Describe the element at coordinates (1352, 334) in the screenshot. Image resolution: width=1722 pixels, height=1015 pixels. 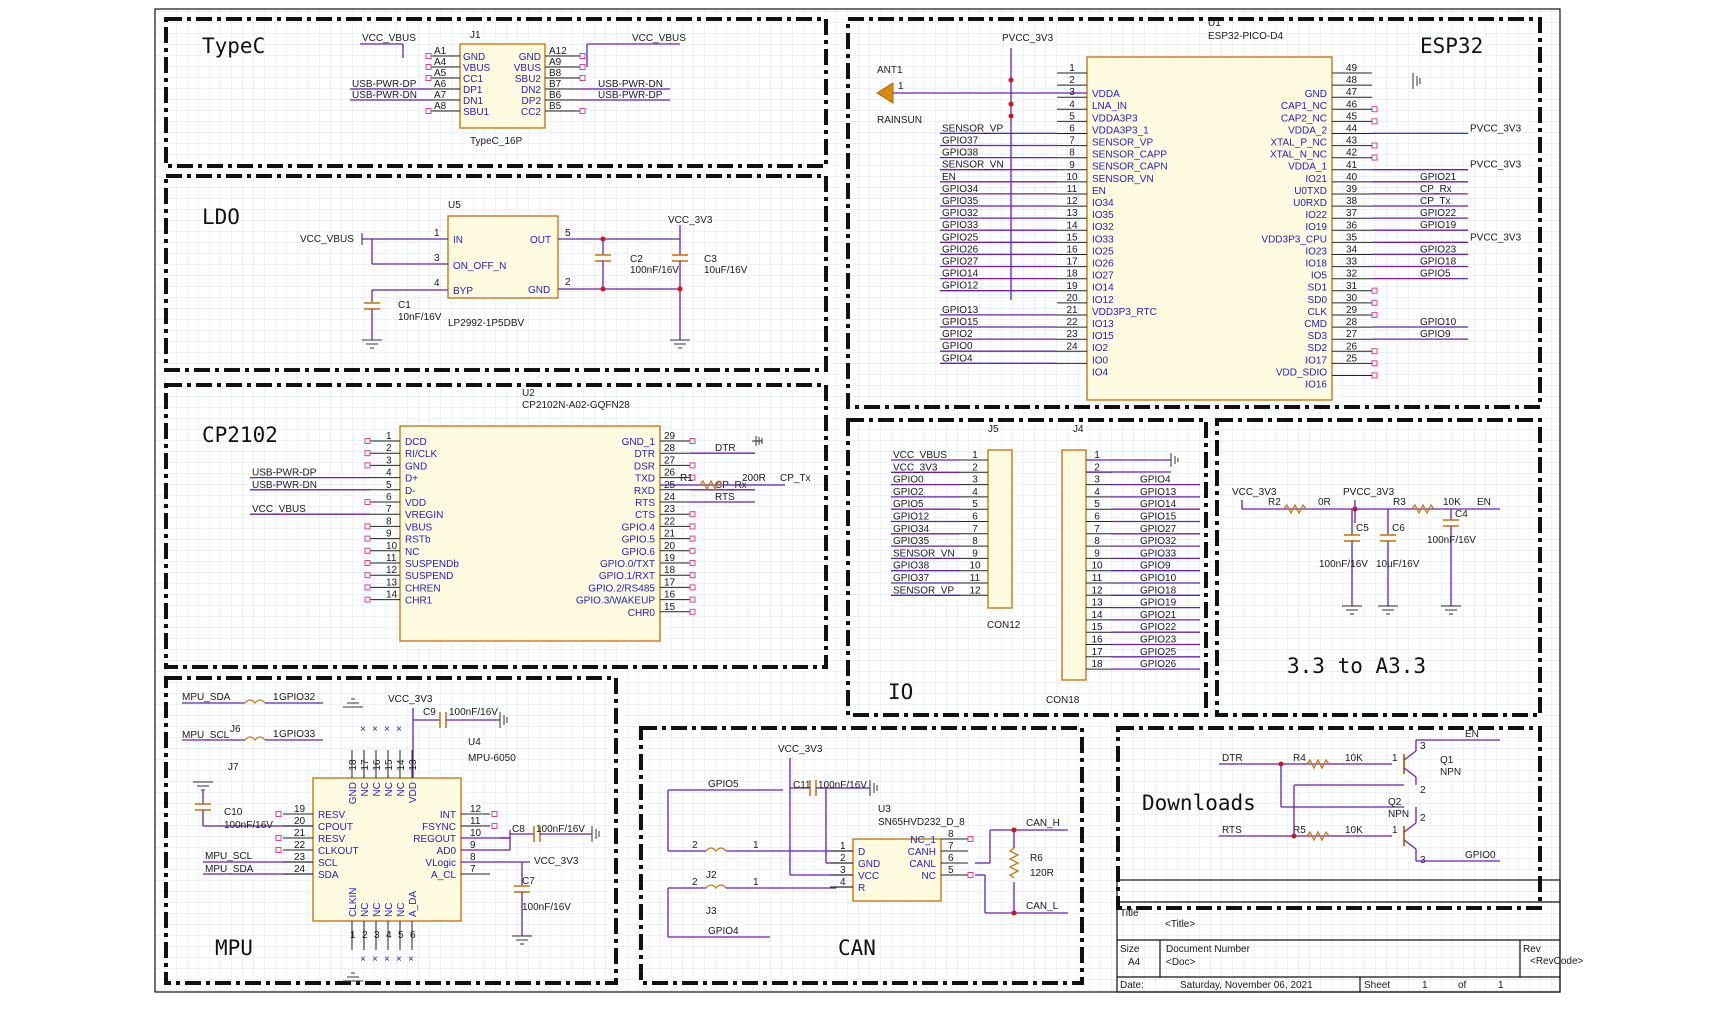
I see `pin-number: 27` at that location.